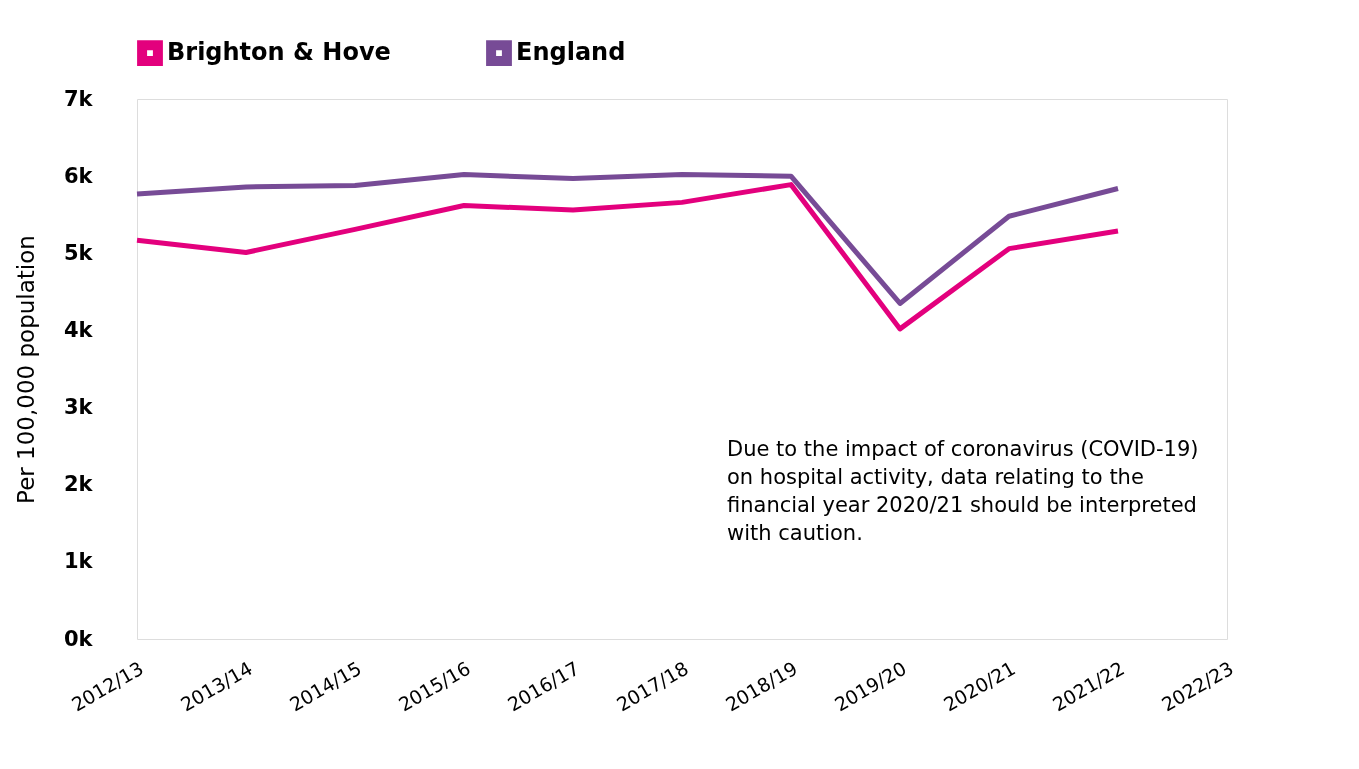 This screenshot has height=769, width=1359. I want to click on legend-label: England, so click(571, 52).